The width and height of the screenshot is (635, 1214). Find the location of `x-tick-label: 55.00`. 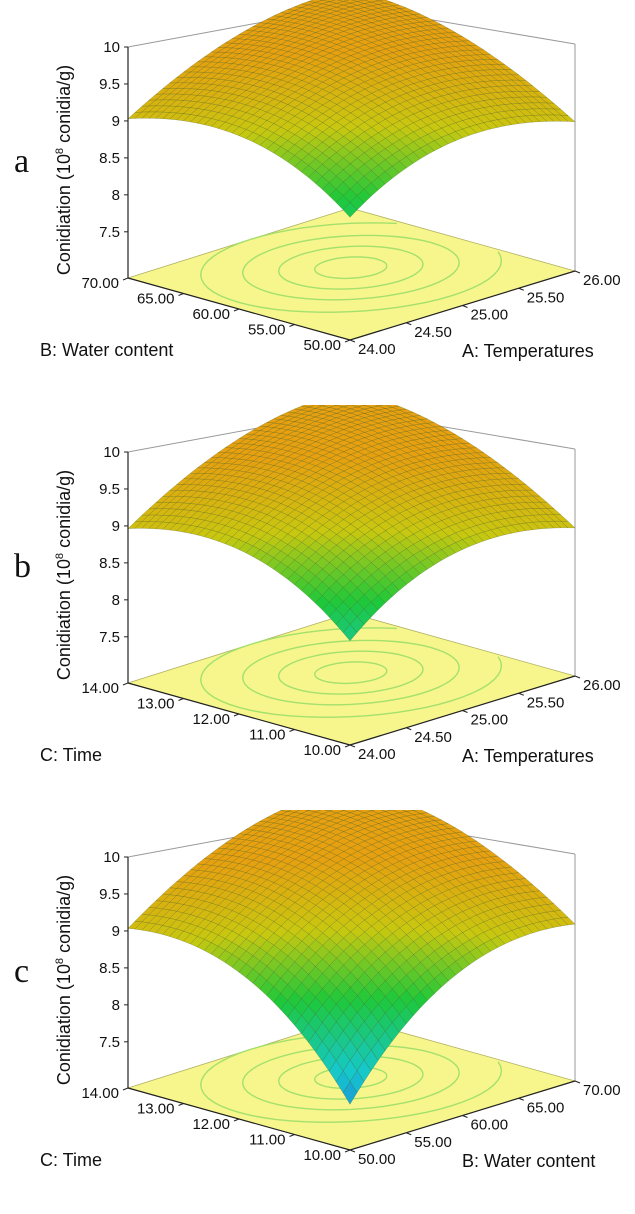

x-tick-label: 55.00 is located at coordinates (433, 1142).